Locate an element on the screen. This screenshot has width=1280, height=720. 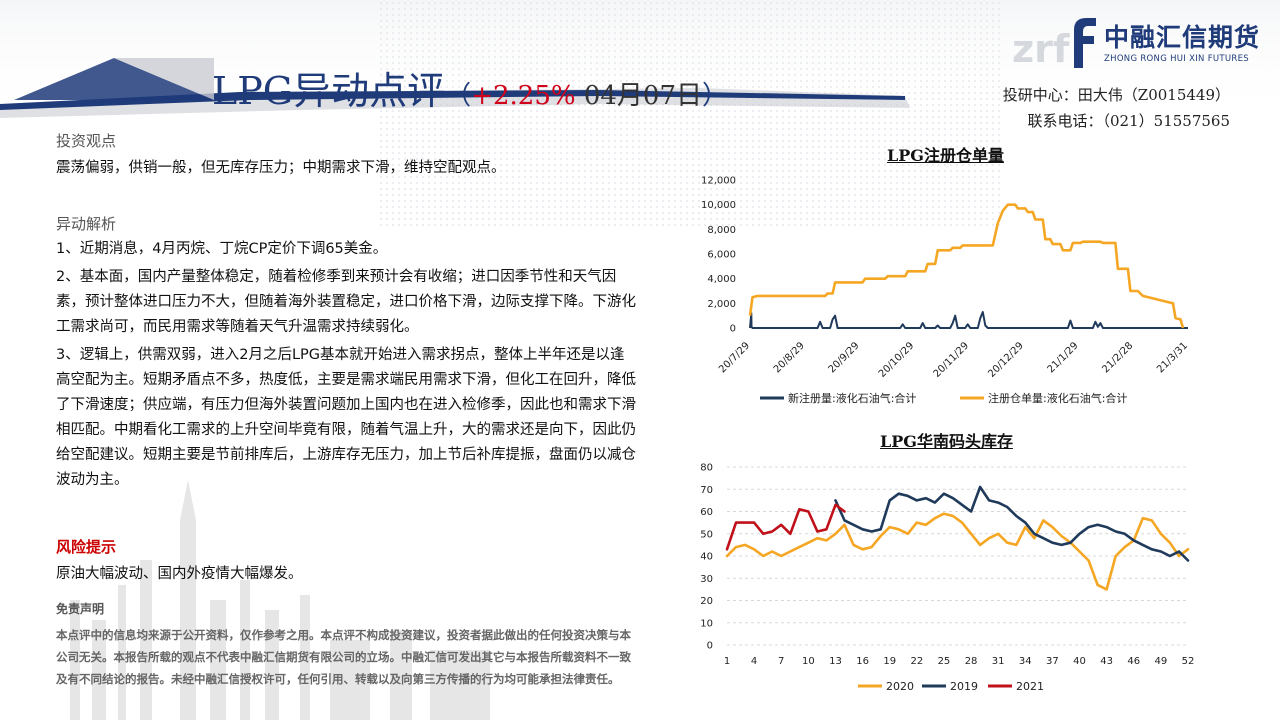
chart2-xtick: 52 is located at coordinates (1188, 661).